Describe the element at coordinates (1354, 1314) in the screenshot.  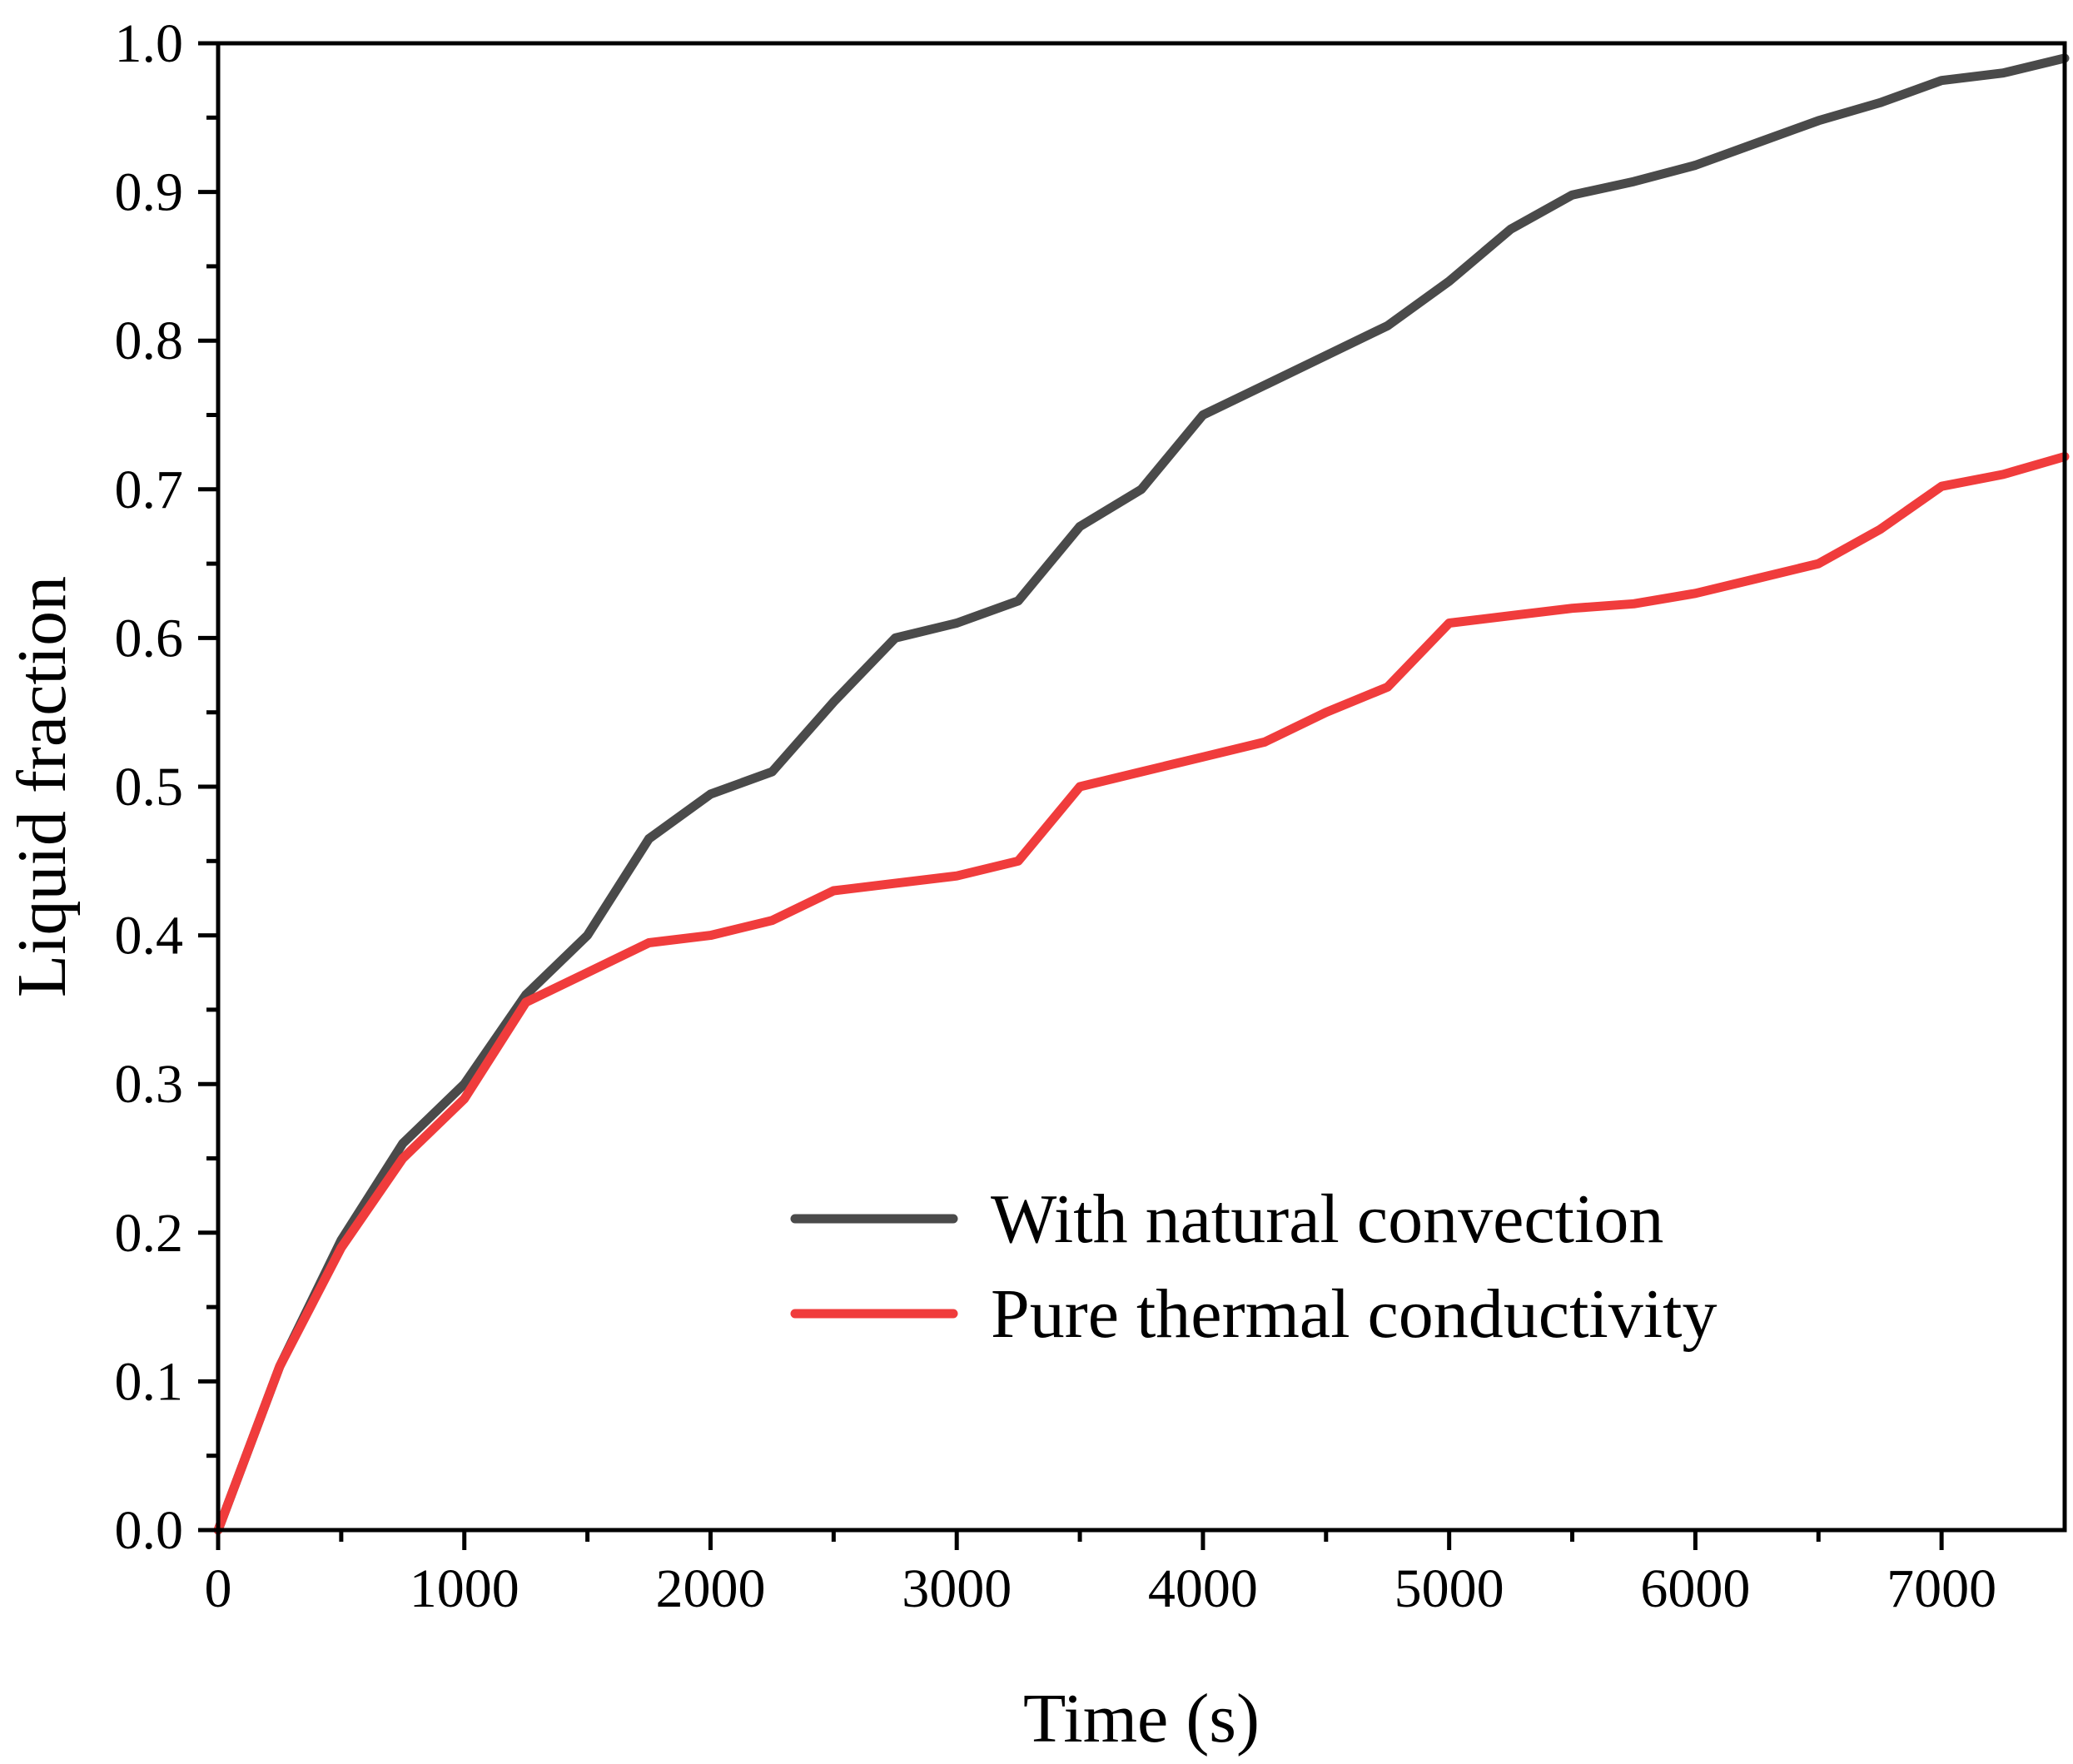
I see `legend-label: Pure thermal conductivity` at that location.